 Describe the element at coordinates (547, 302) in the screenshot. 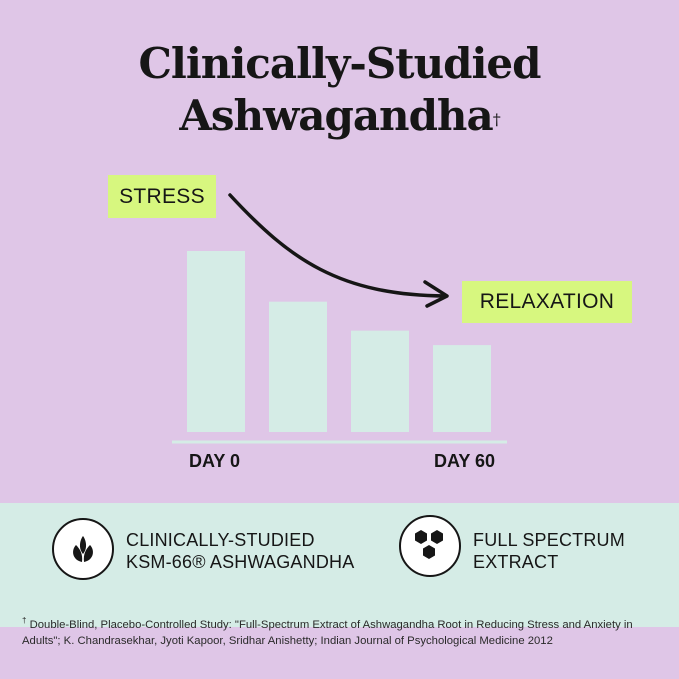

I see `relaxation-label: RELAXATION` at that location.